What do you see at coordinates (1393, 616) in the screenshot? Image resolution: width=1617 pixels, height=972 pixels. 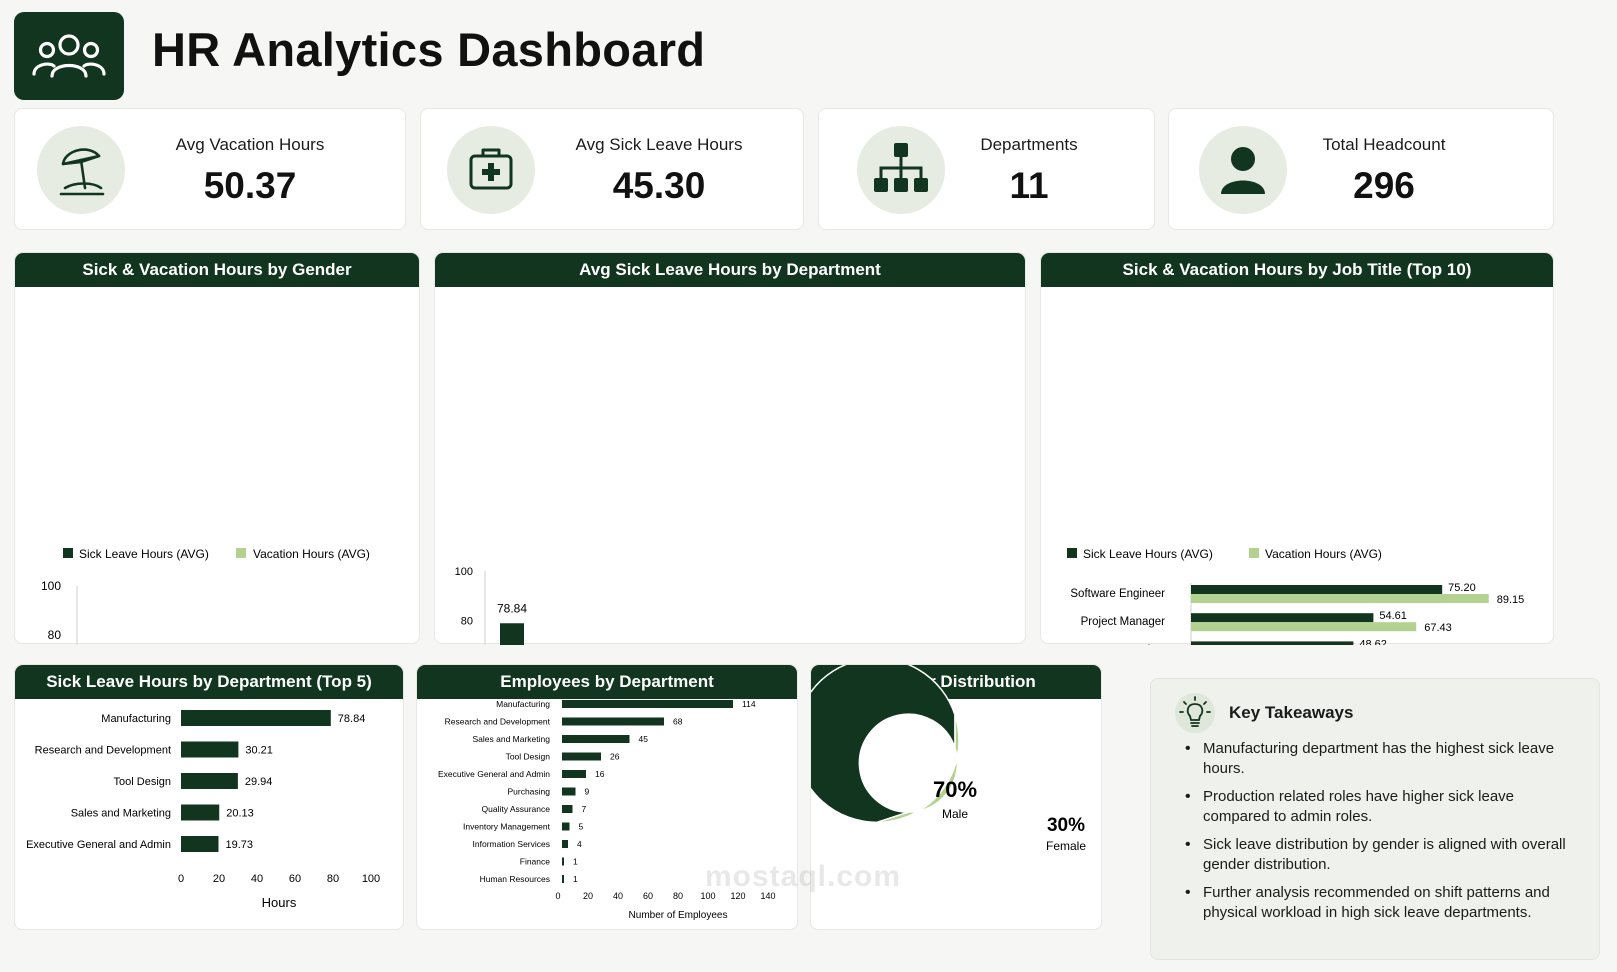 I see `bar-value-label: 54.61` at bounding box center [1393, 616].